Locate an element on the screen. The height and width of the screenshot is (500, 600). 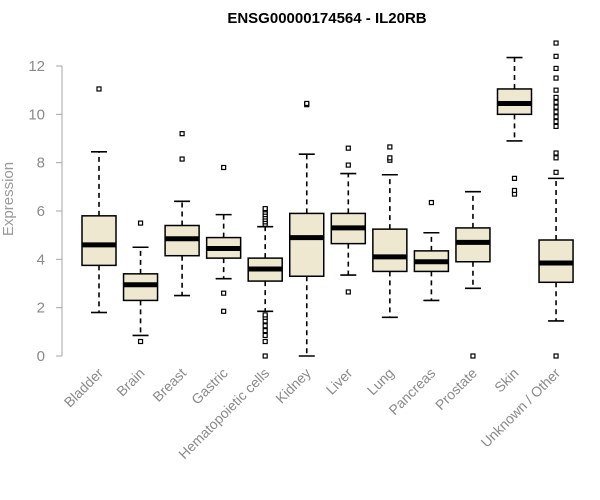
x-category-label: Prostate is located at coordinates (456, 389).